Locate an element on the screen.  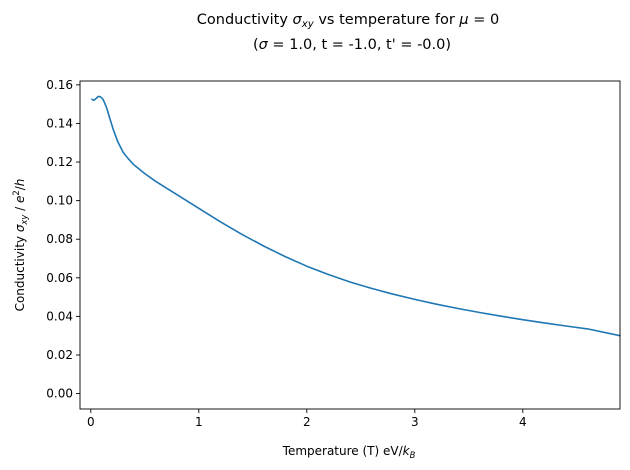
y-axis-ticks: 0.00 0.02 0.04 0.06 0.08 0.10 0.12 0.14 0.16 is located at coordinates (63, 239).